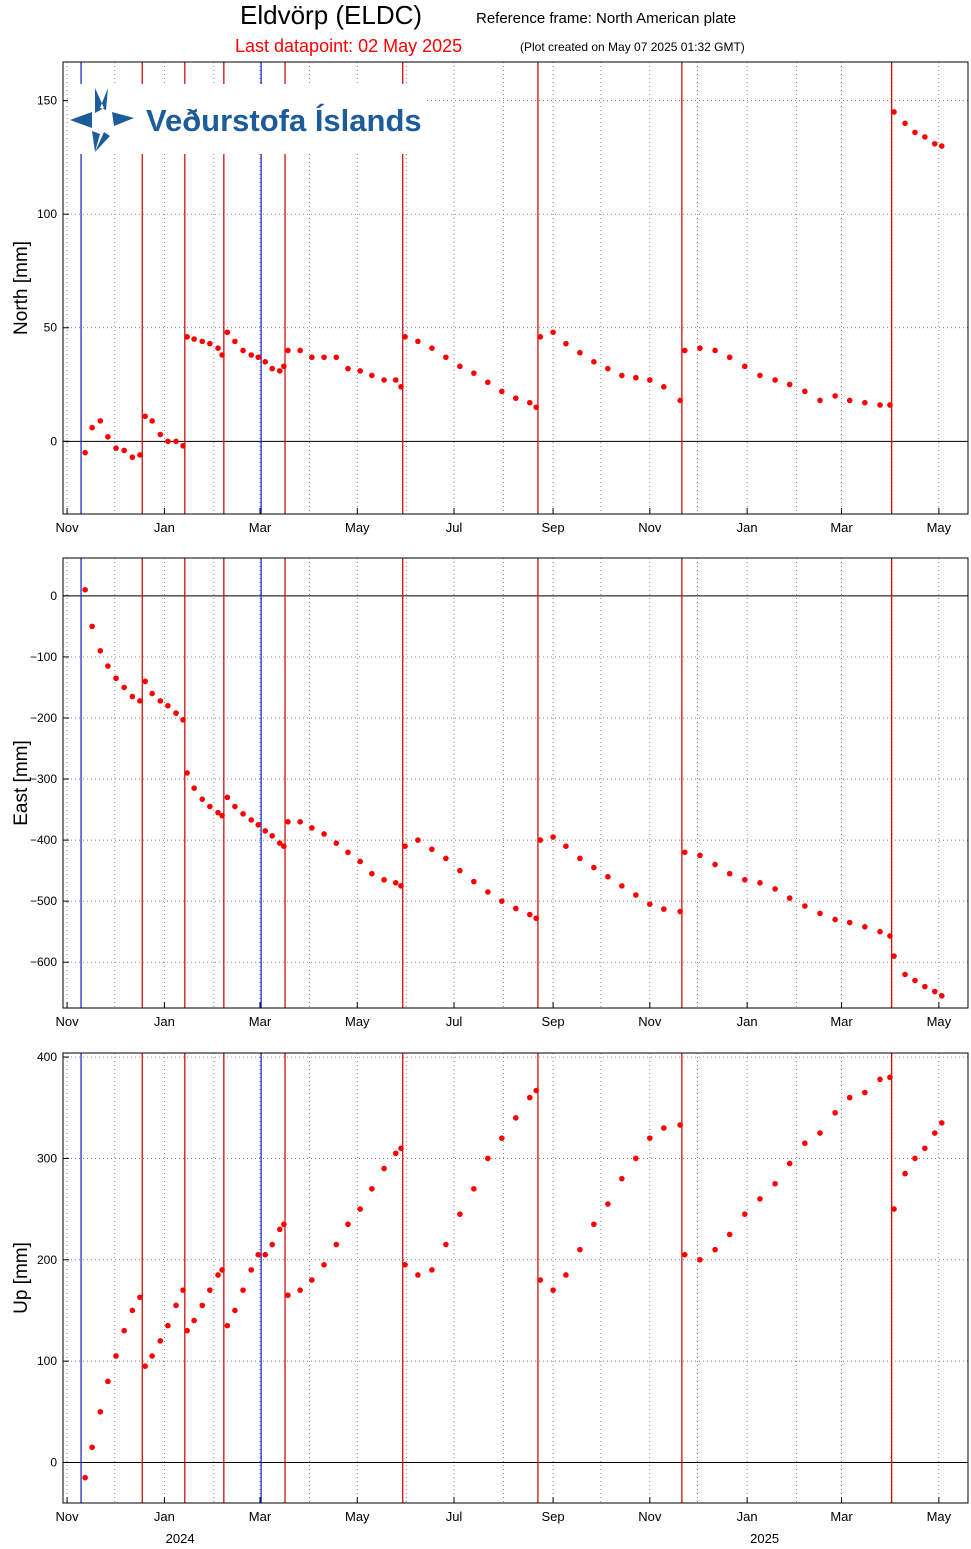 The height and width of the screenshot is (1549, 971). Describe the element at coordinates (284, 120) in the screenshot. I see `logo-text: Veðurstofa Íslands` at that location.